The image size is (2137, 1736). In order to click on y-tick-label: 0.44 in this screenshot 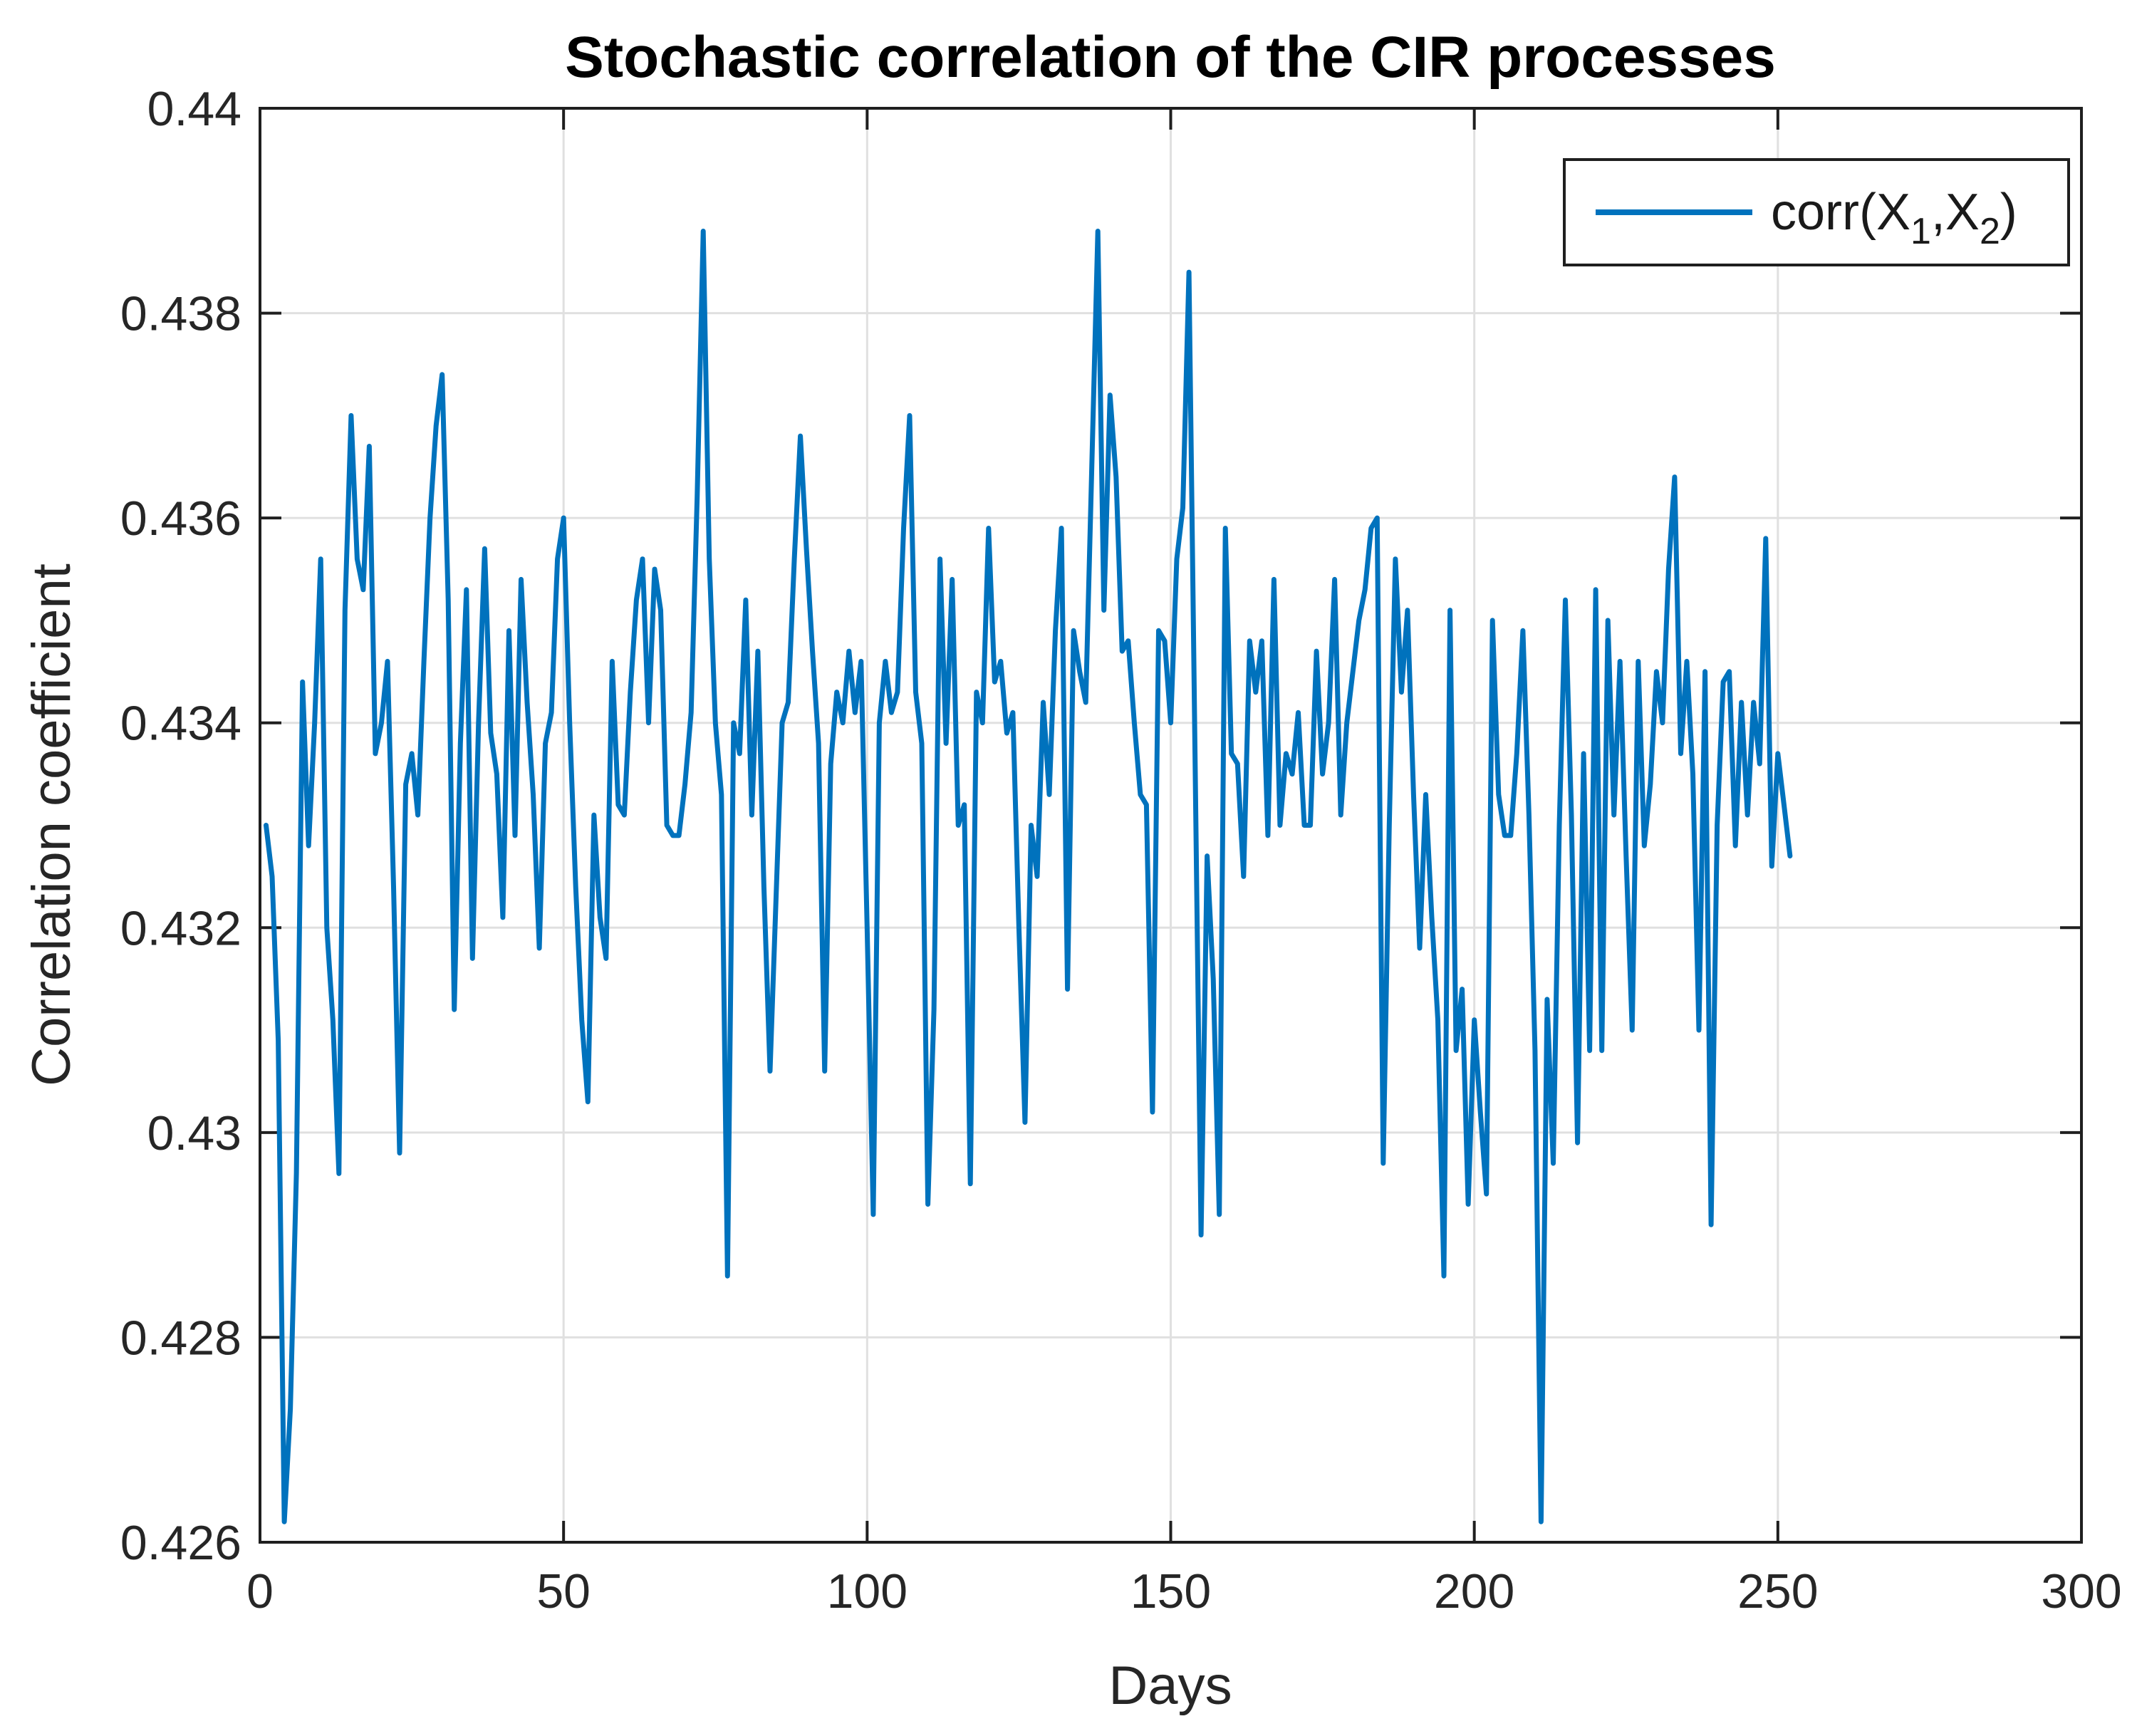, I will do `click(194, 109)`.